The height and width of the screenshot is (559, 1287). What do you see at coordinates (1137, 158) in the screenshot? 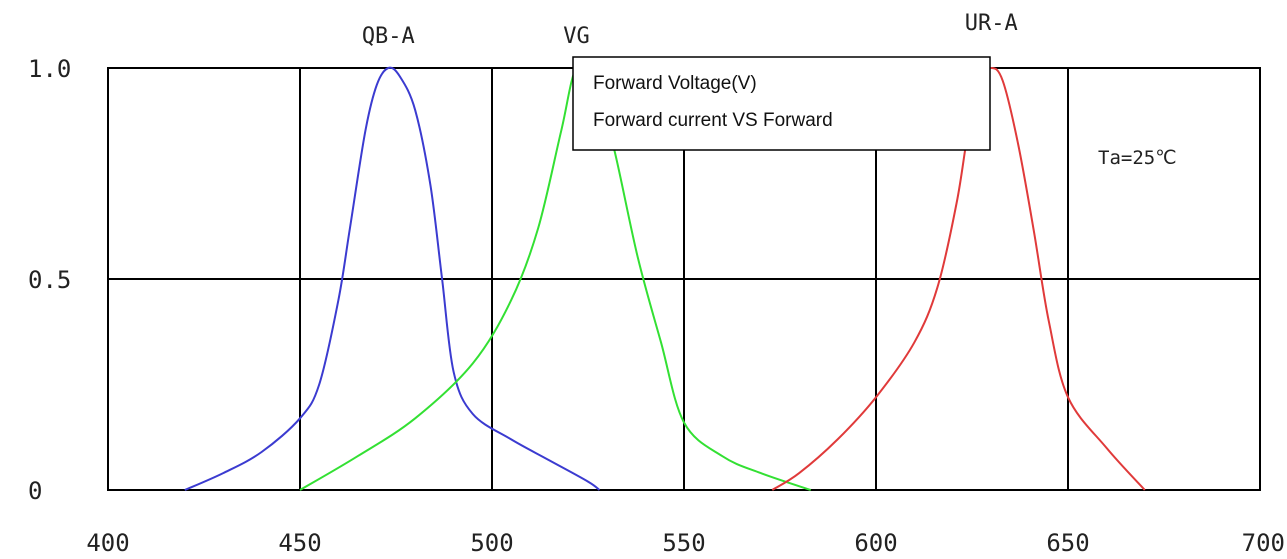
I see `temperature-annotation: Ta=25℃` at bounding box center [1137, 158].